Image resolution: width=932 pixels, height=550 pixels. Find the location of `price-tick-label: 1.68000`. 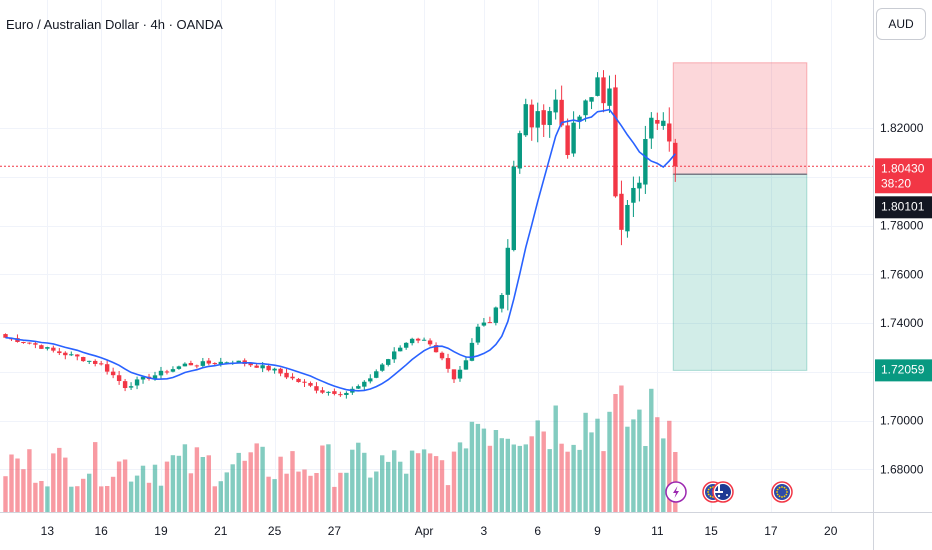

price-tick-label: 1.68000 is located at coordinates (902, 469).